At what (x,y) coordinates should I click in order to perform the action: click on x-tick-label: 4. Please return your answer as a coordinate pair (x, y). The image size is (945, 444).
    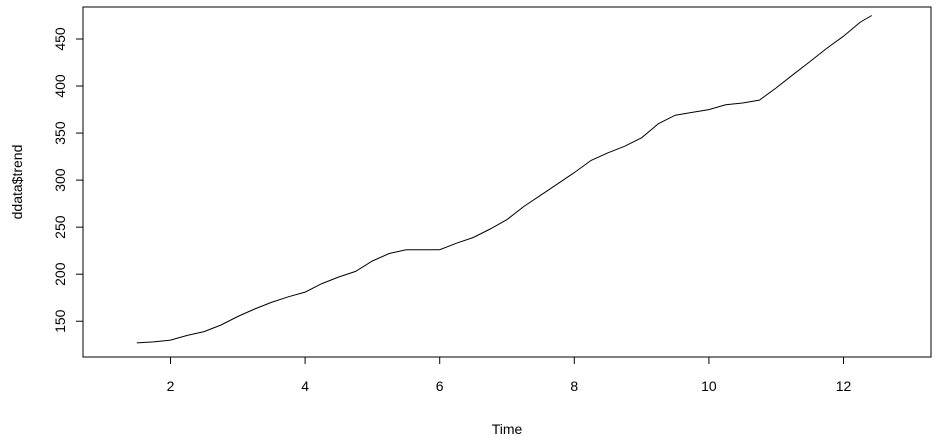
    Looking at the image, I should click on (305, 386).